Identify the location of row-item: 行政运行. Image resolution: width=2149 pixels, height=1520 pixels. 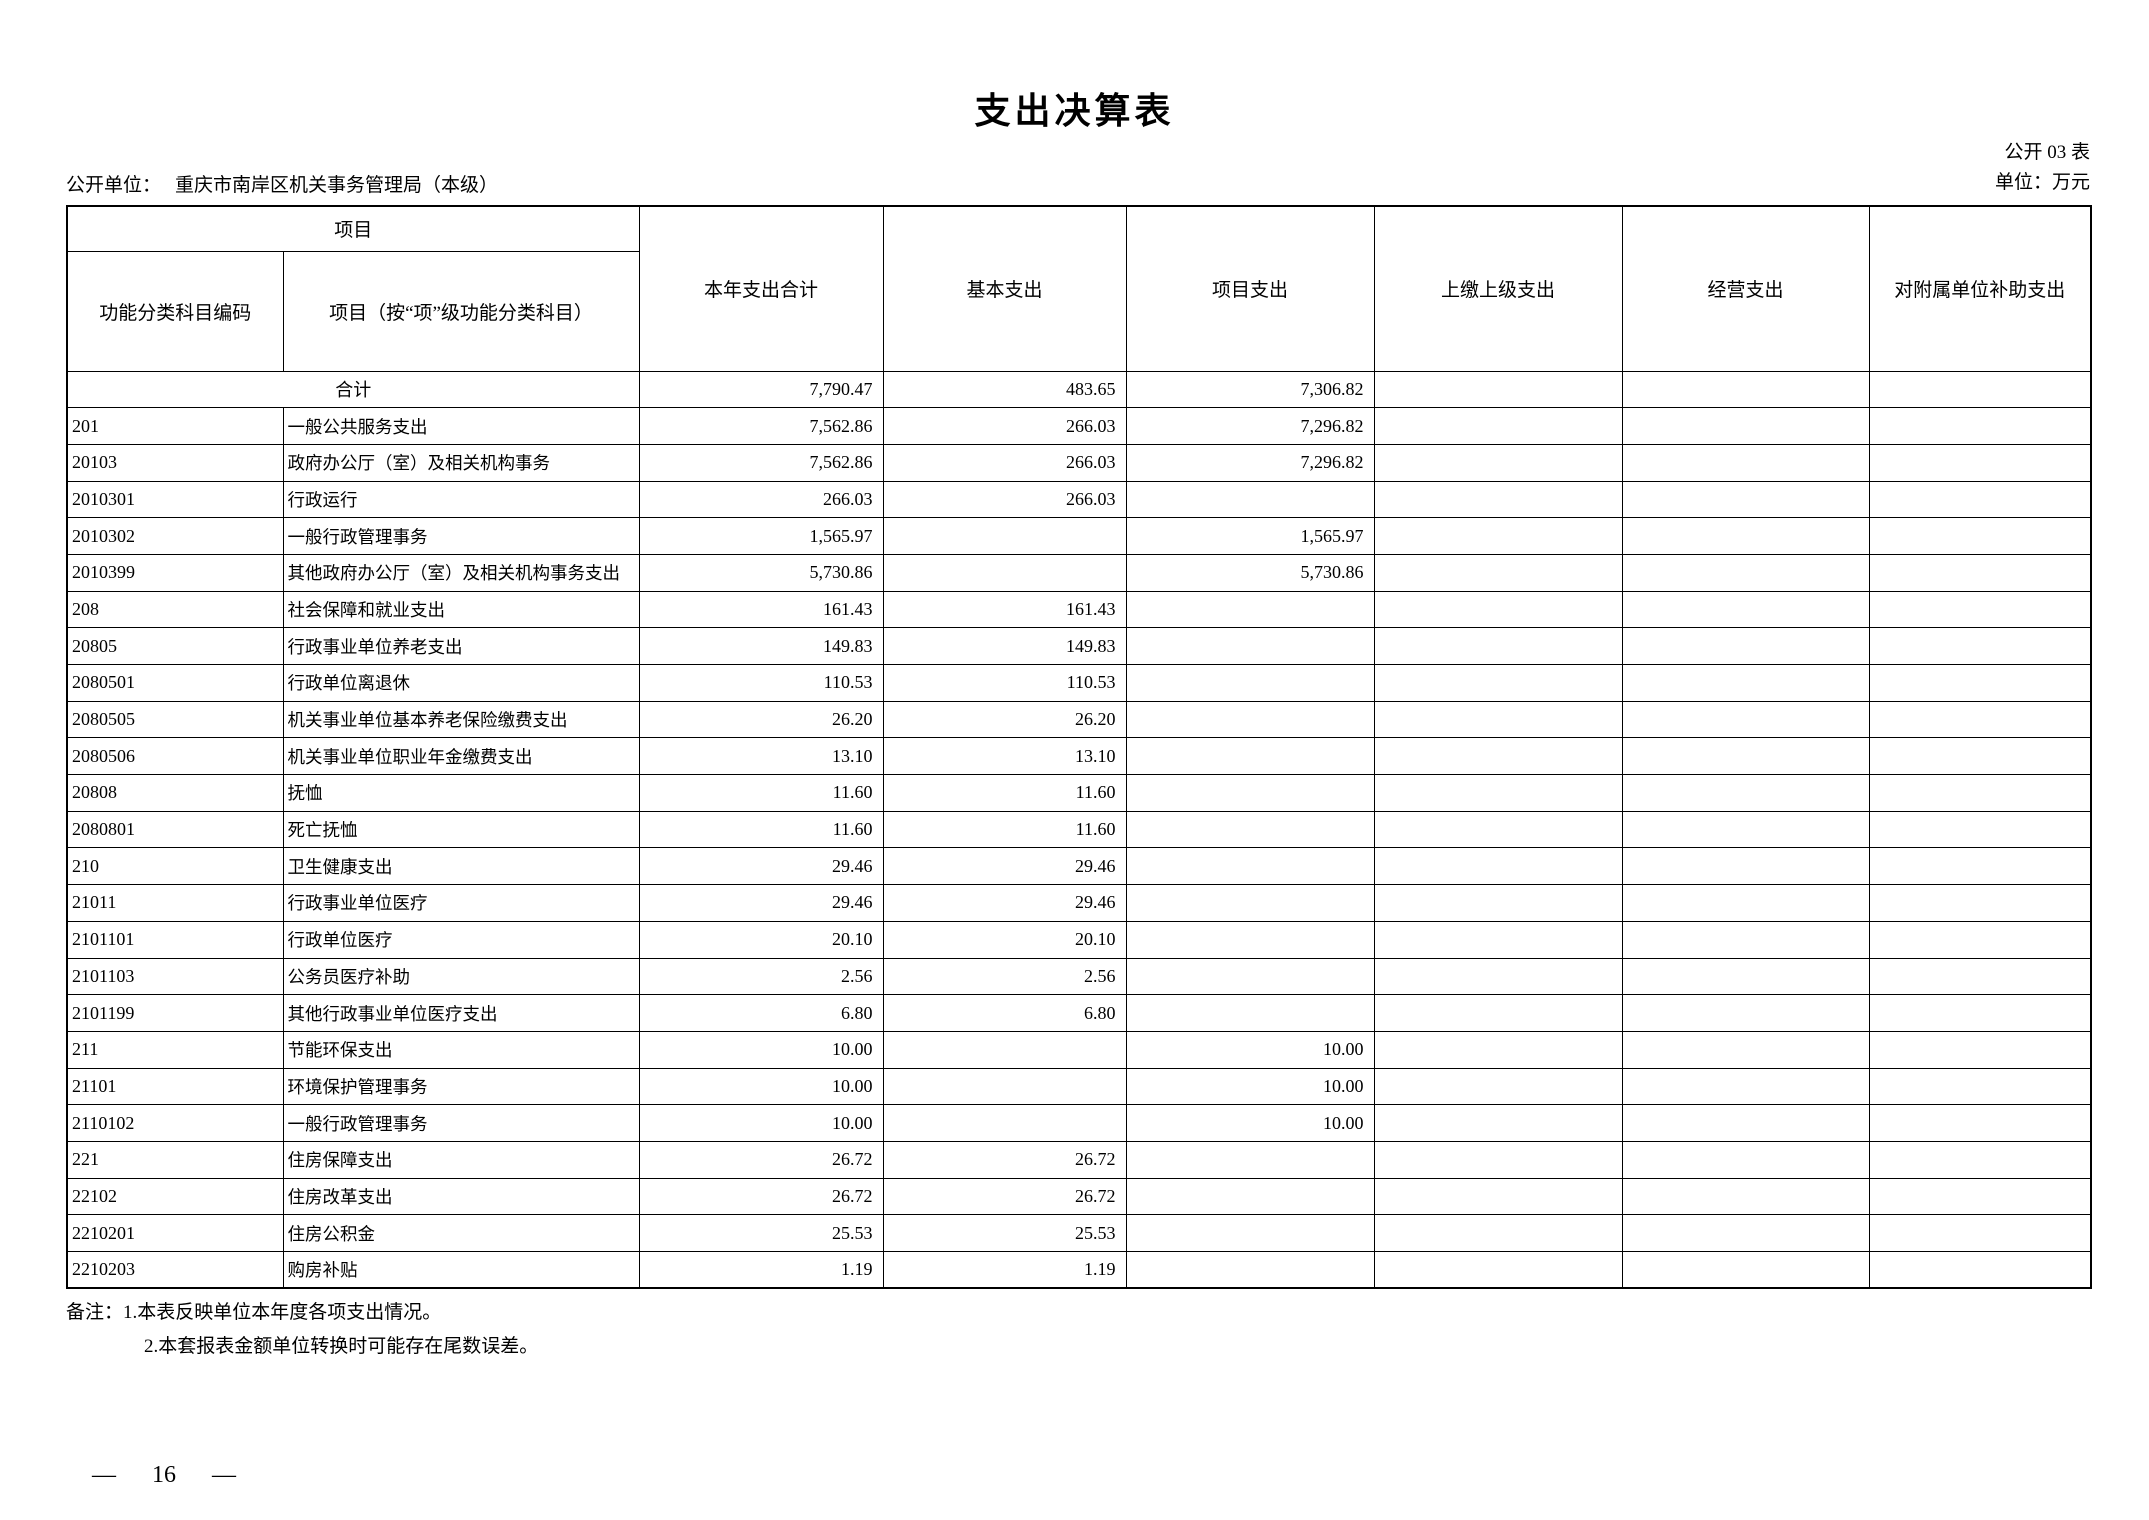
(461, 499).